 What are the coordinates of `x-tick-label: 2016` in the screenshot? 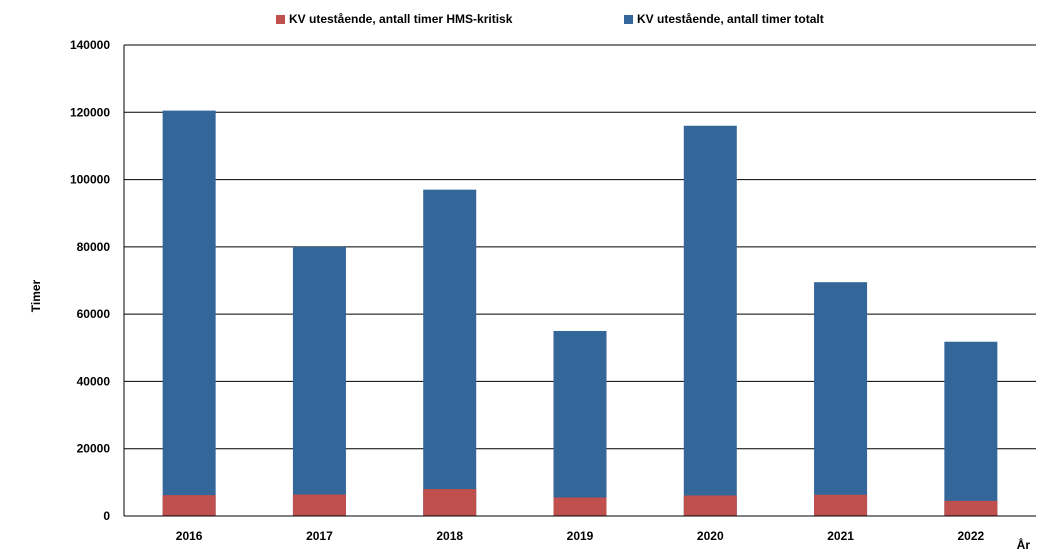 It's located at (189, 536).